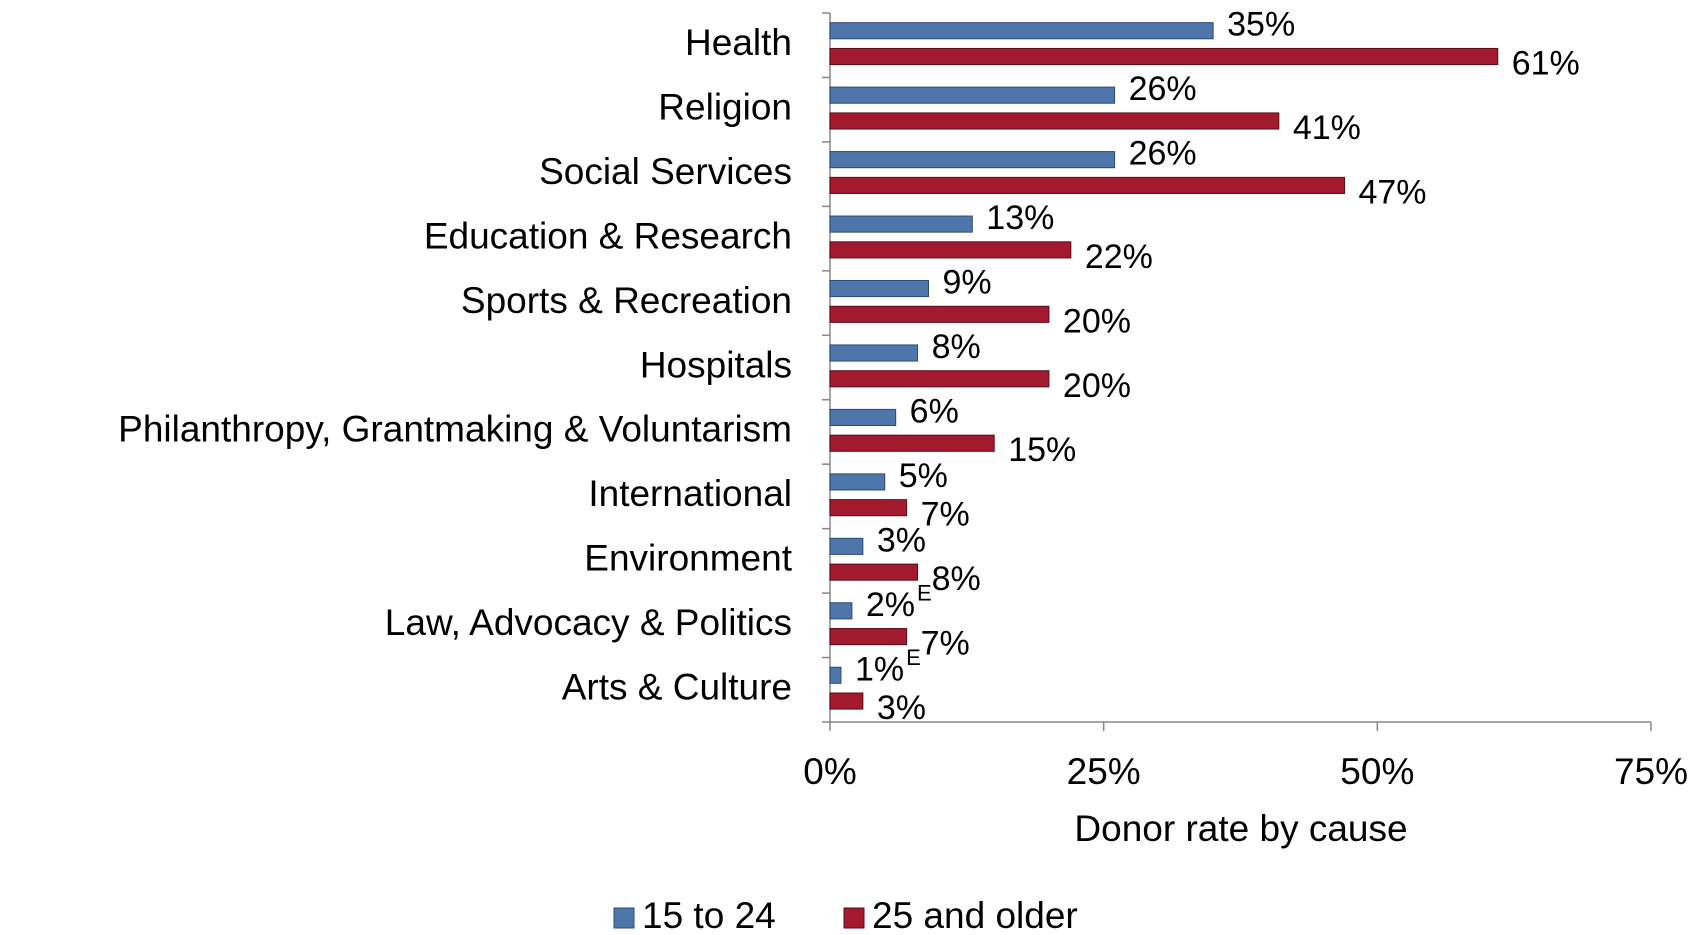  I want to click on category-label: Religion, so click(725, 106).